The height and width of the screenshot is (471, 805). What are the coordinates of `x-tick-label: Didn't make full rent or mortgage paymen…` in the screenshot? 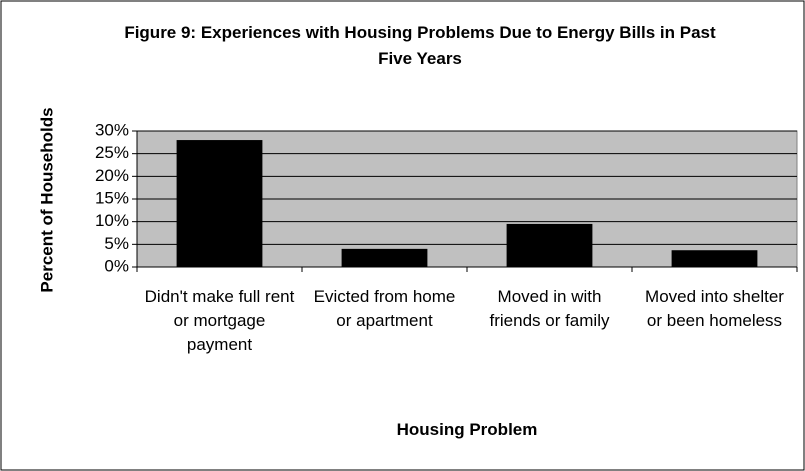 It's located at (219, 320).